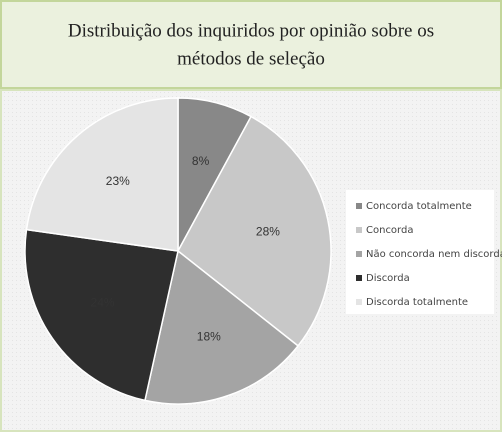 The height and width of the screenshot is (432, 502). What do you see at coordinates (103, 303) in the screenshot?
I see `data-label: 24%` at bounding box center [103, 303].